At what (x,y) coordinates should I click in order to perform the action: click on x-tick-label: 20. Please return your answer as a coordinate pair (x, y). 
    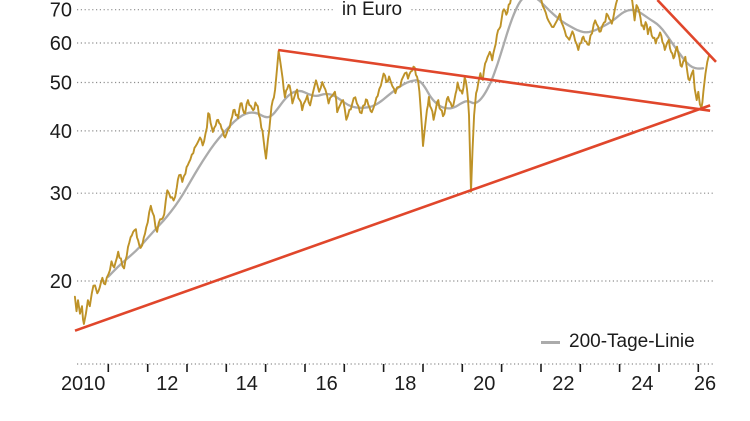
    Looking at the image, I should click on (484, 384).